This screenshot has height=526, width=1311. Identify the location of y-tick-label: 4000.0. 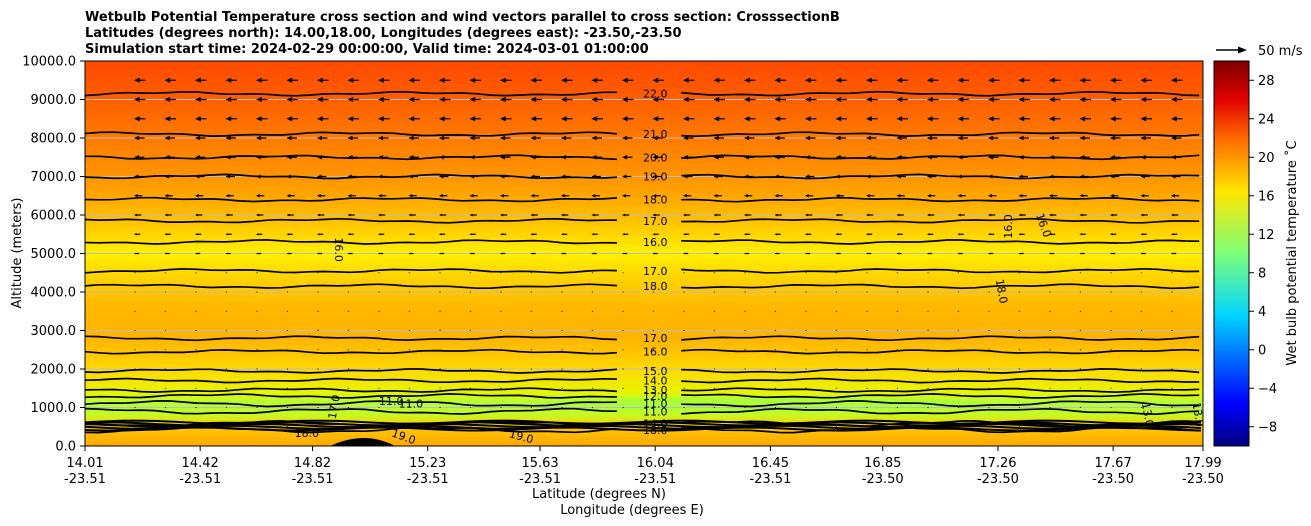
(54, 293).